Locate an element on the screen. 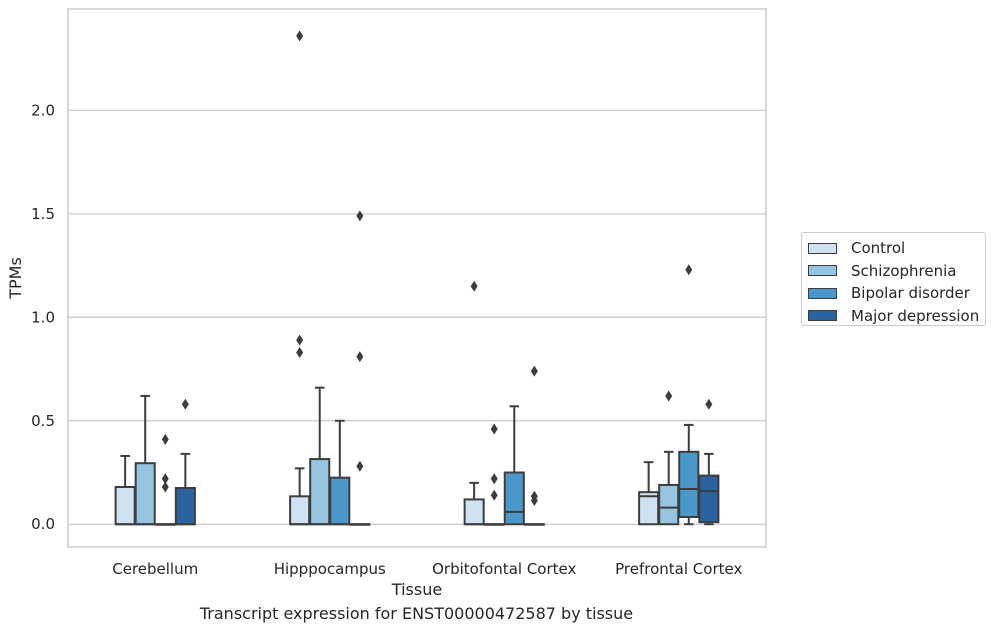 This screenshot has width=997, height=634. y-tick-label: 1.0 is located at coordinates (43, 317).